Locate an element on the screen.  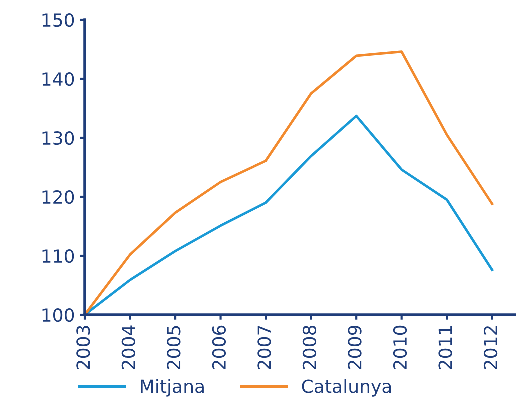
y-tick-label: 150 is located at coordinates (58, 20).